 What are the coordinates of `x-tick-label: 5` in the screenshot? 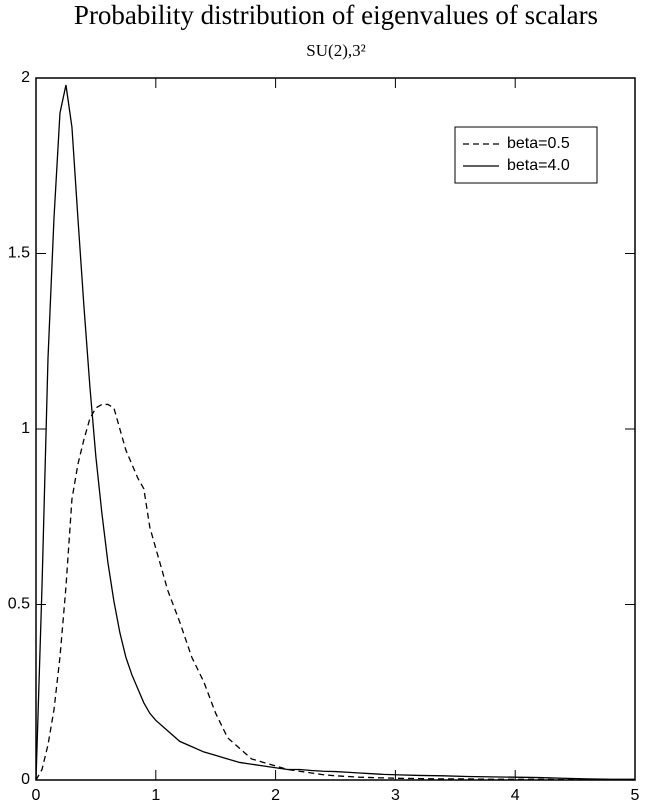 It's located at (635, 795).